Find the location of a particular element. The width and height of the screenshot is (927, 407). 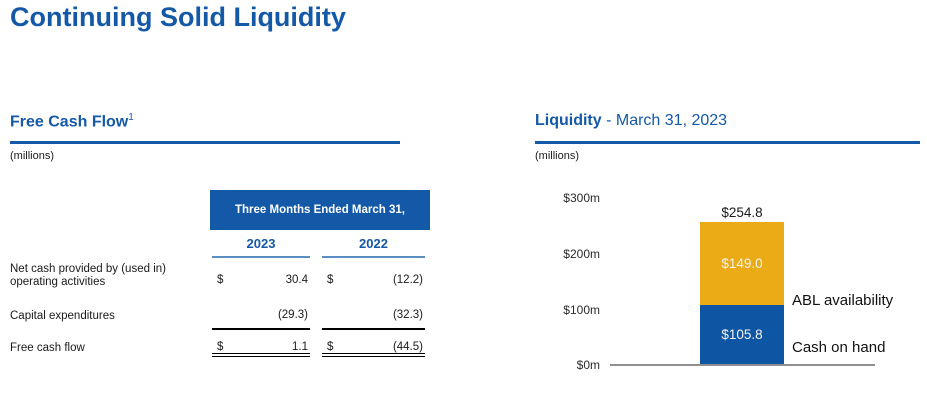

bar-segment-cash-on-hand: $105.8 is located at coordinates (742, 334).